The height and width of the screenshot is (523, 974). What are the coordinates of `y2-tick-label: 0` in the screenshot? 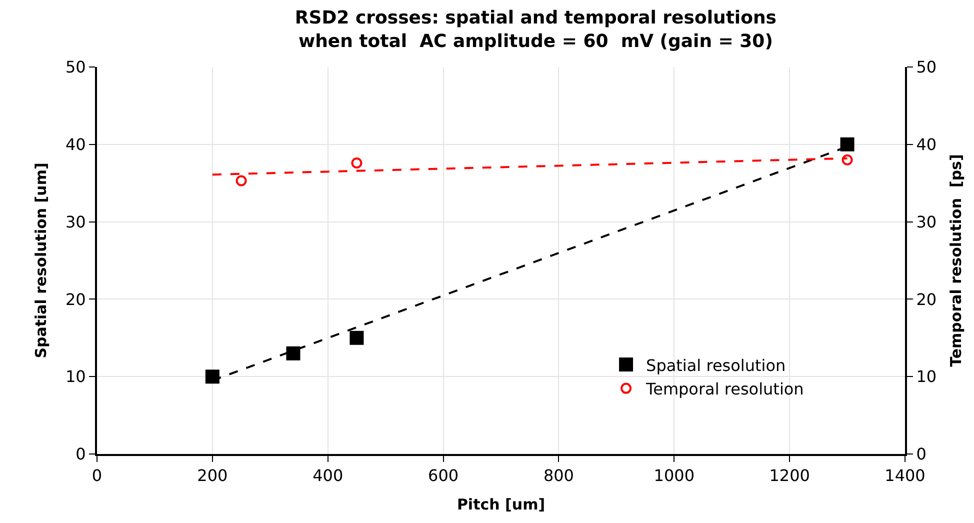 It's located at (921, 454).